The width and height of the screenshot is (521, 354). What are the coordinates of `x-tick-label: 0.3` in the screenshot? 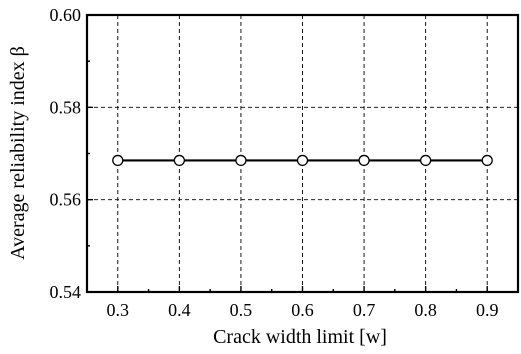 It's located at (118, 310).